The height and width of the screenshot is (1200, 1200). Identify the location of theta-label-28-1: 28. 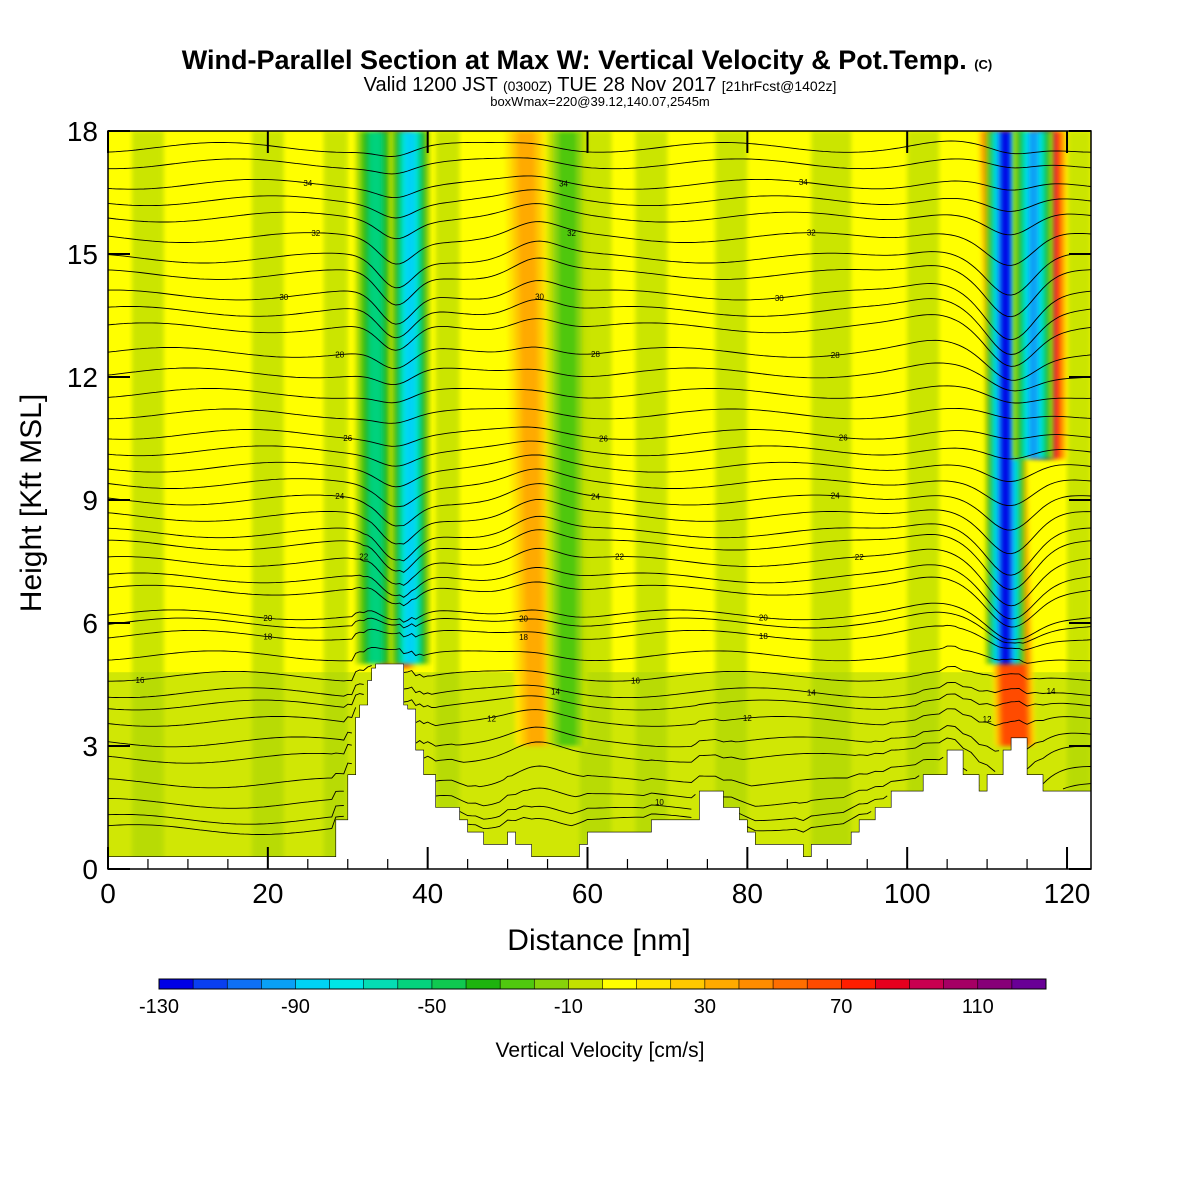
(595, 354).